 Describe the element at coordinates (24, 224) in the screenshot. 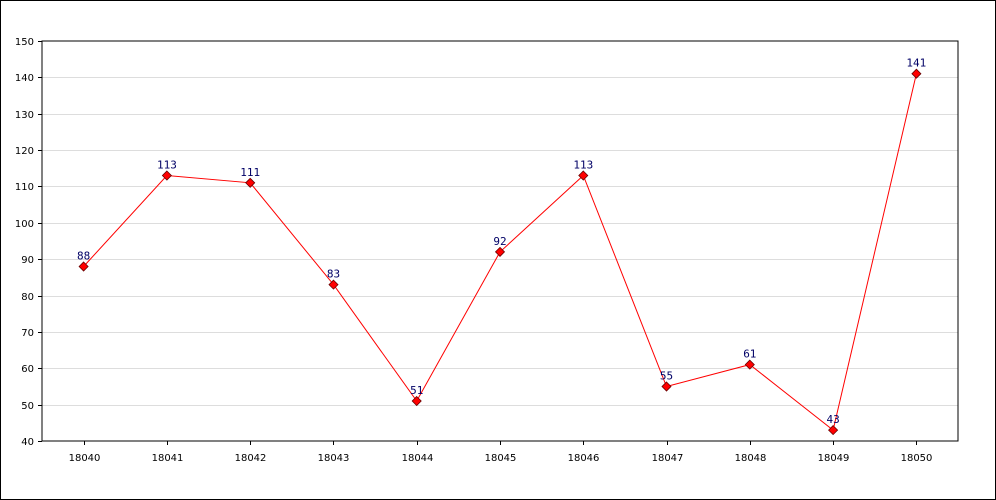

I see `y-tick-label: 100` at that location.